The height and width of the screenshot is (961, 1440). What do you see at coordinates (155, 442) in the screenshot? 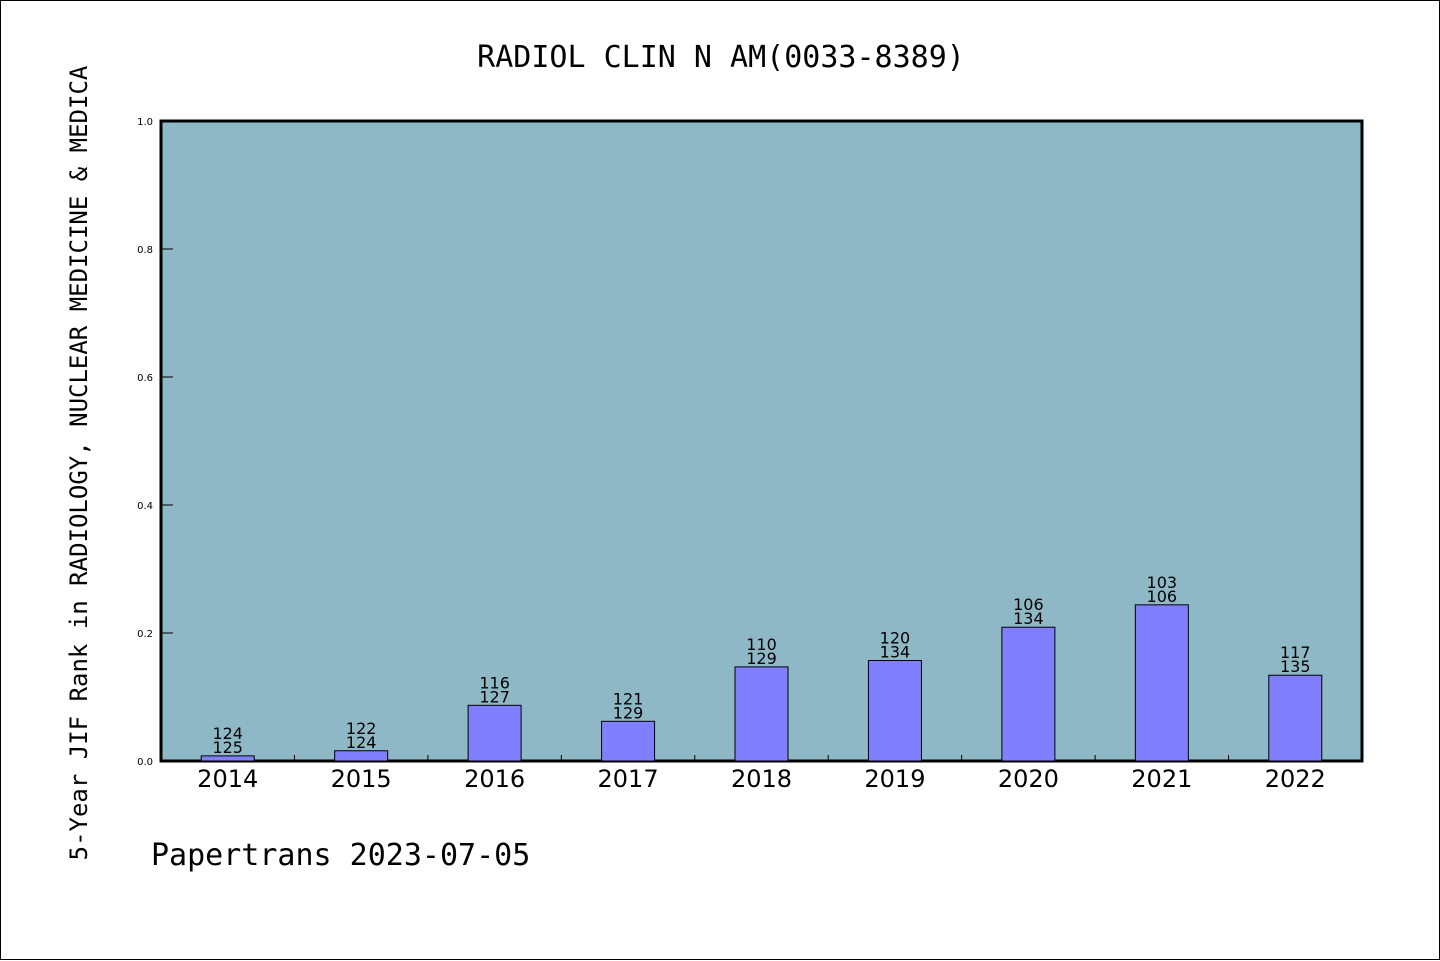
I see `y-axis-ticks: 0.0 0.2 0.4 0.6 0.8 1.0` at bounding box center [155, 442].